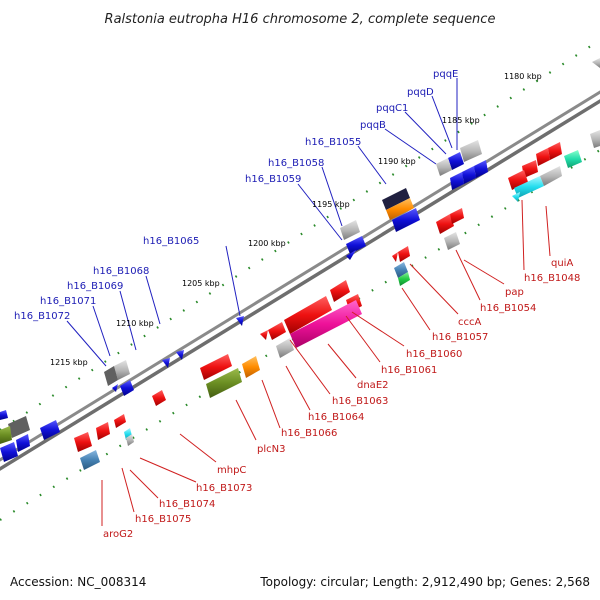 Image resolution: width=600 pixels, height=600 pixels. What do you see at coordinates (9, 452) in the screenshot?
I see `gene-left-blue-b` at bounding box center [9, 452].